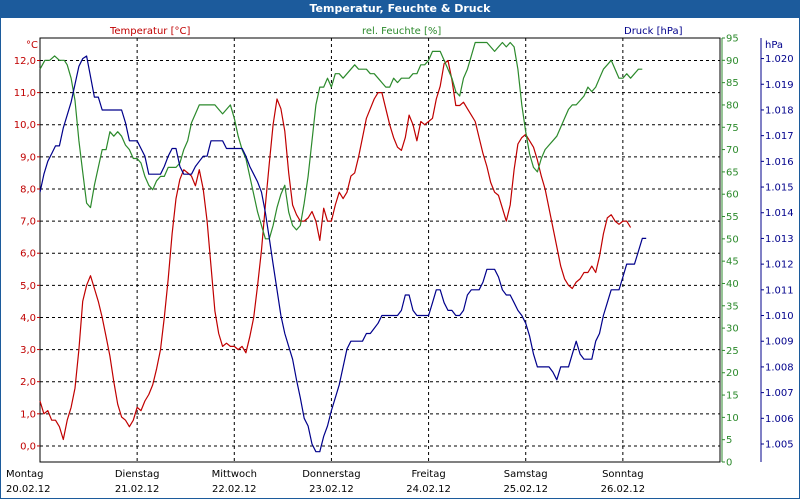 The height and width of the screenshot is (500, 800). I want to click on humidity-tick-label: 60, so click(732, 195).